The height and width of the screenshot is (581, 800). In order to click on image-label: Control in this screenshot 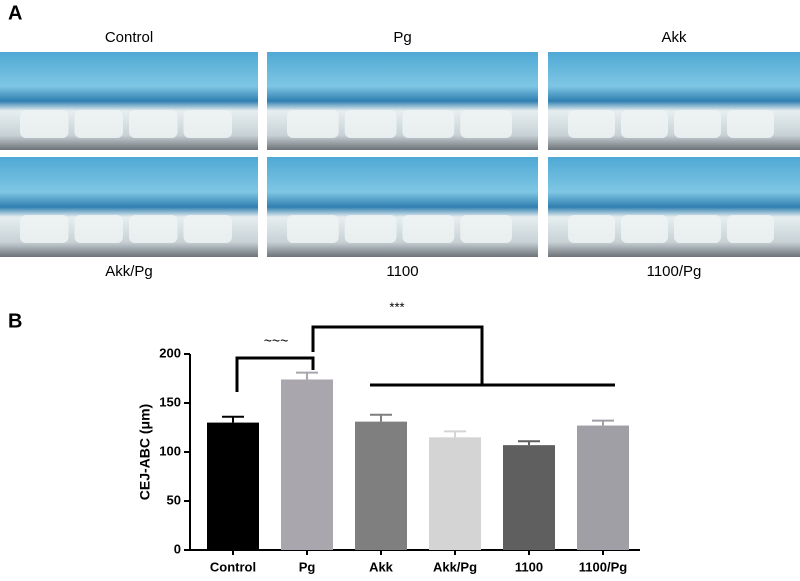, I will do `click(129, 37)`.